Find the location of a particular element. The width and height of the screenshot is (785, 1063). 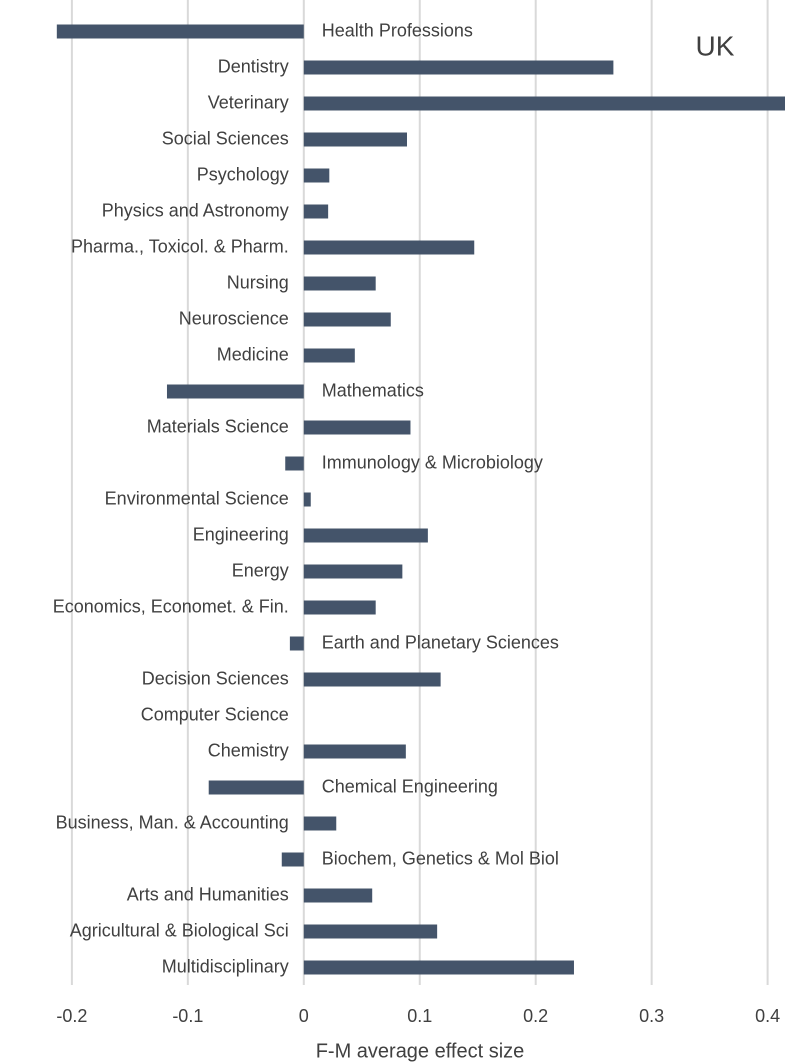

category-label: Nursing is located at coordinates (258, 282).